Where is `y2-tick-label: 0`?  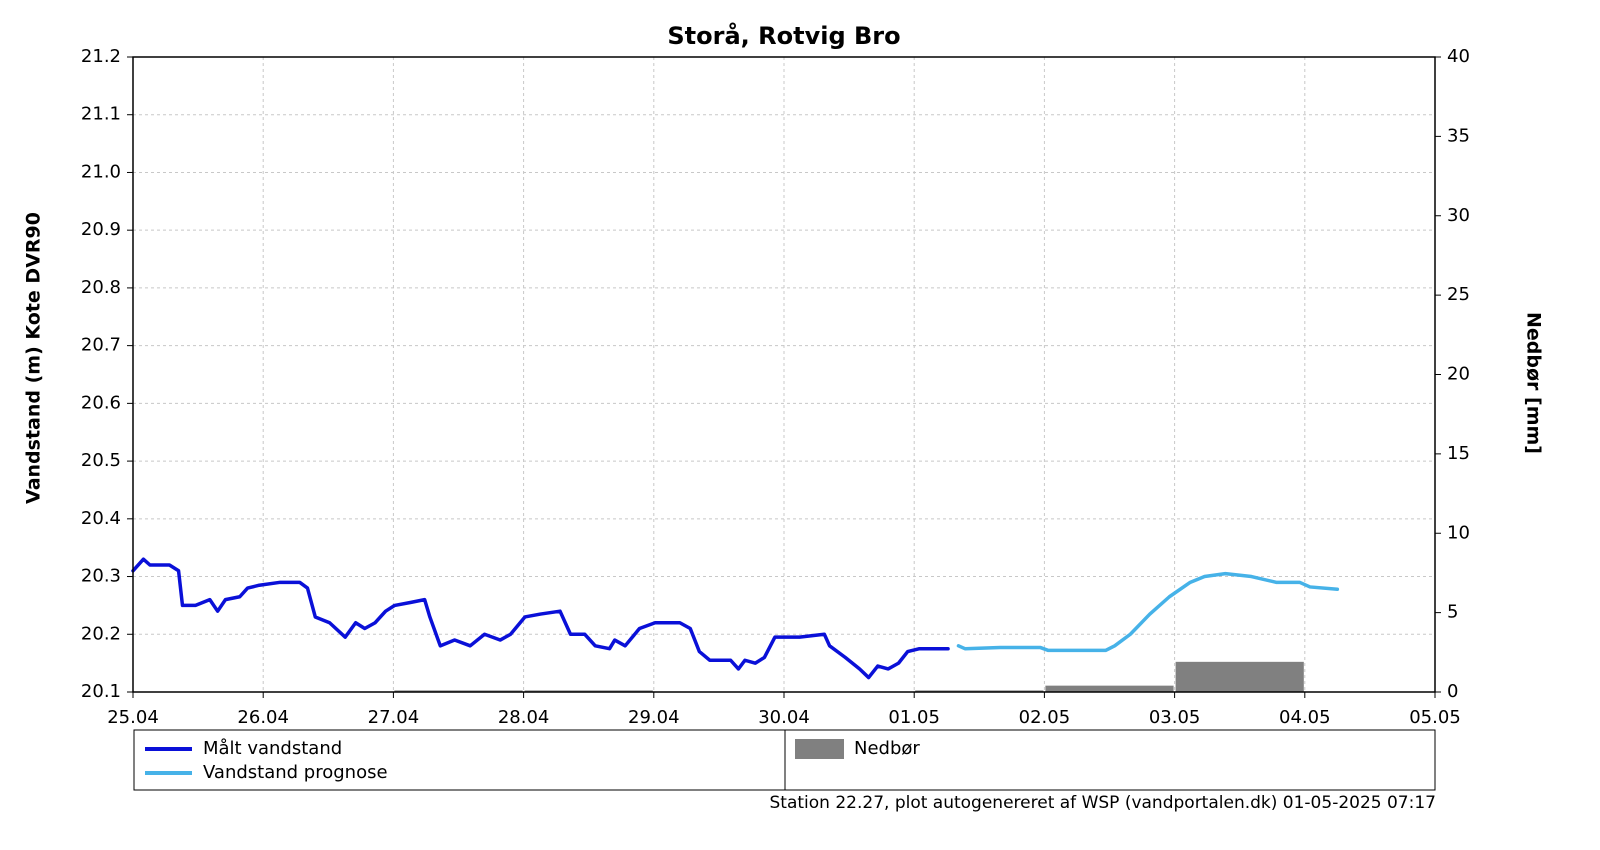 y2-tick-label: 0 is located at coordinates (1452, 691).